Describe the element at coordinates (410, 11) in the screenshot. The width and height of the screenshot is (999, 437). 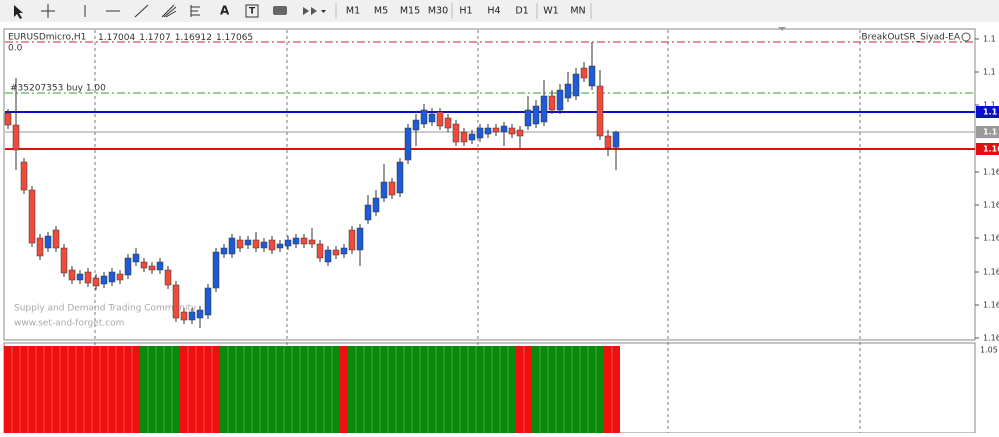
I see `timeframe-button: M15` at that location.